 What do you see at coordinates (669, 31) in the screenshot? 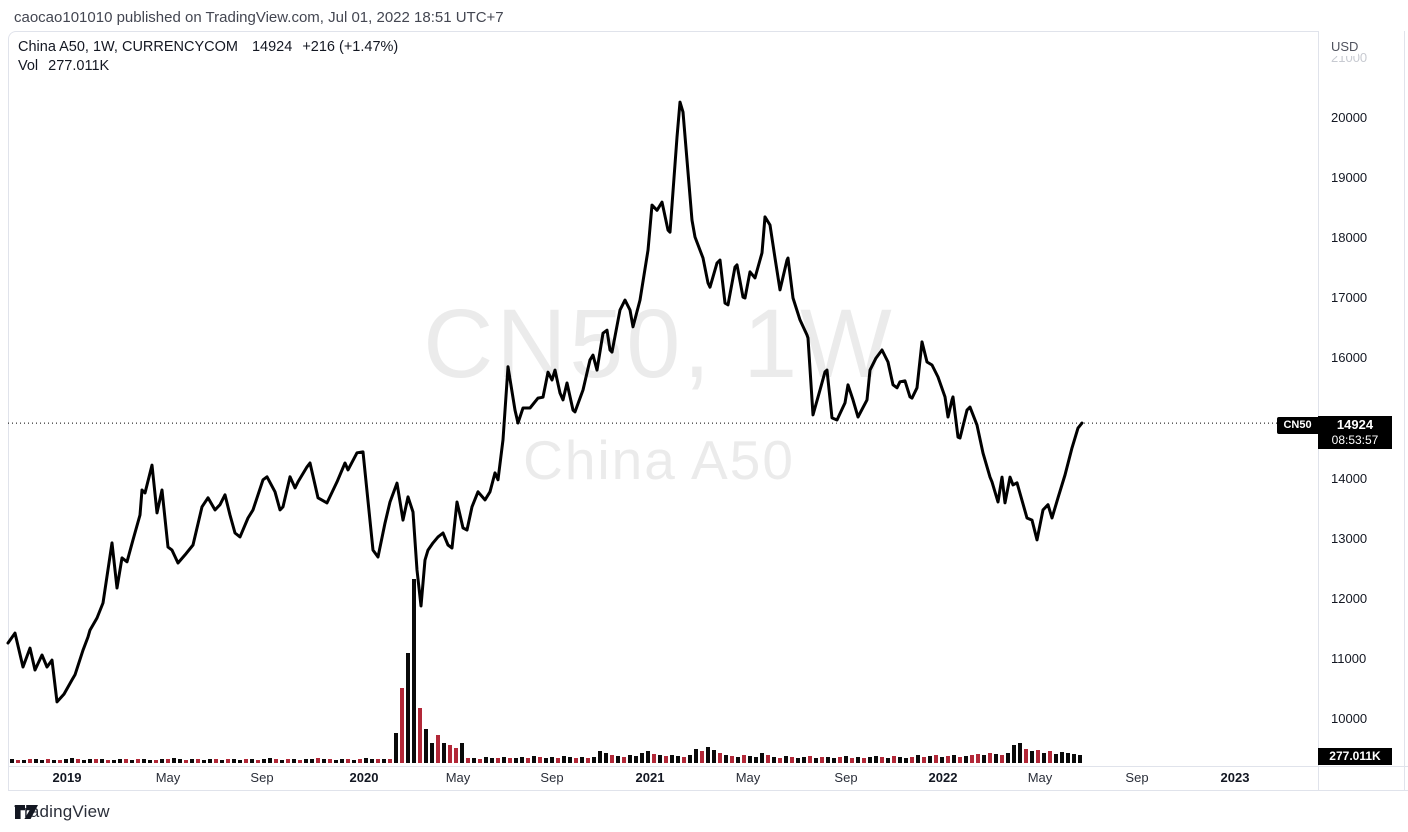
I see `chart-frame-top` at bounding box center [669, 31].